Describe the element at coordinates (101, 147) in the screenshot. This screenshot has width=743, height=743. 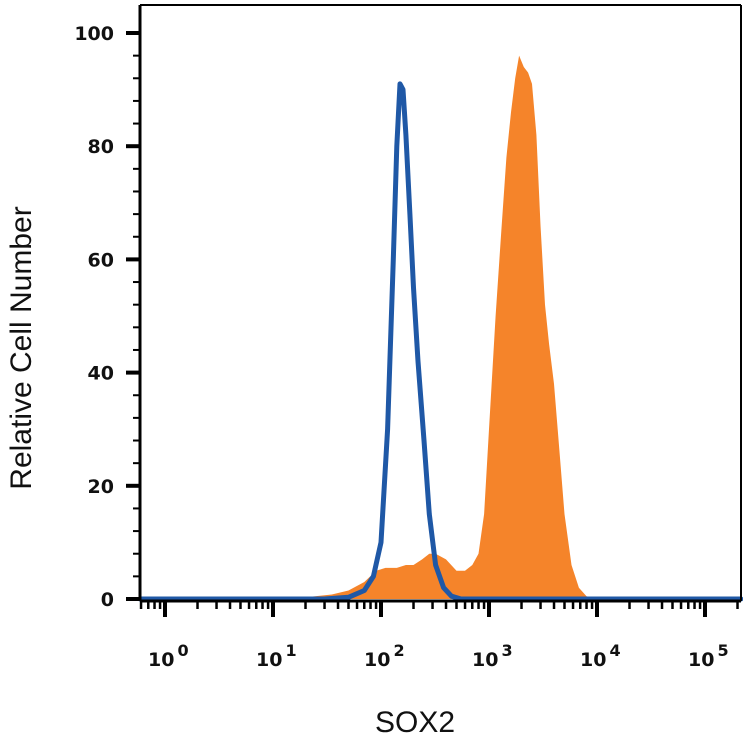
I see `y-tick-label: 80` at that location.